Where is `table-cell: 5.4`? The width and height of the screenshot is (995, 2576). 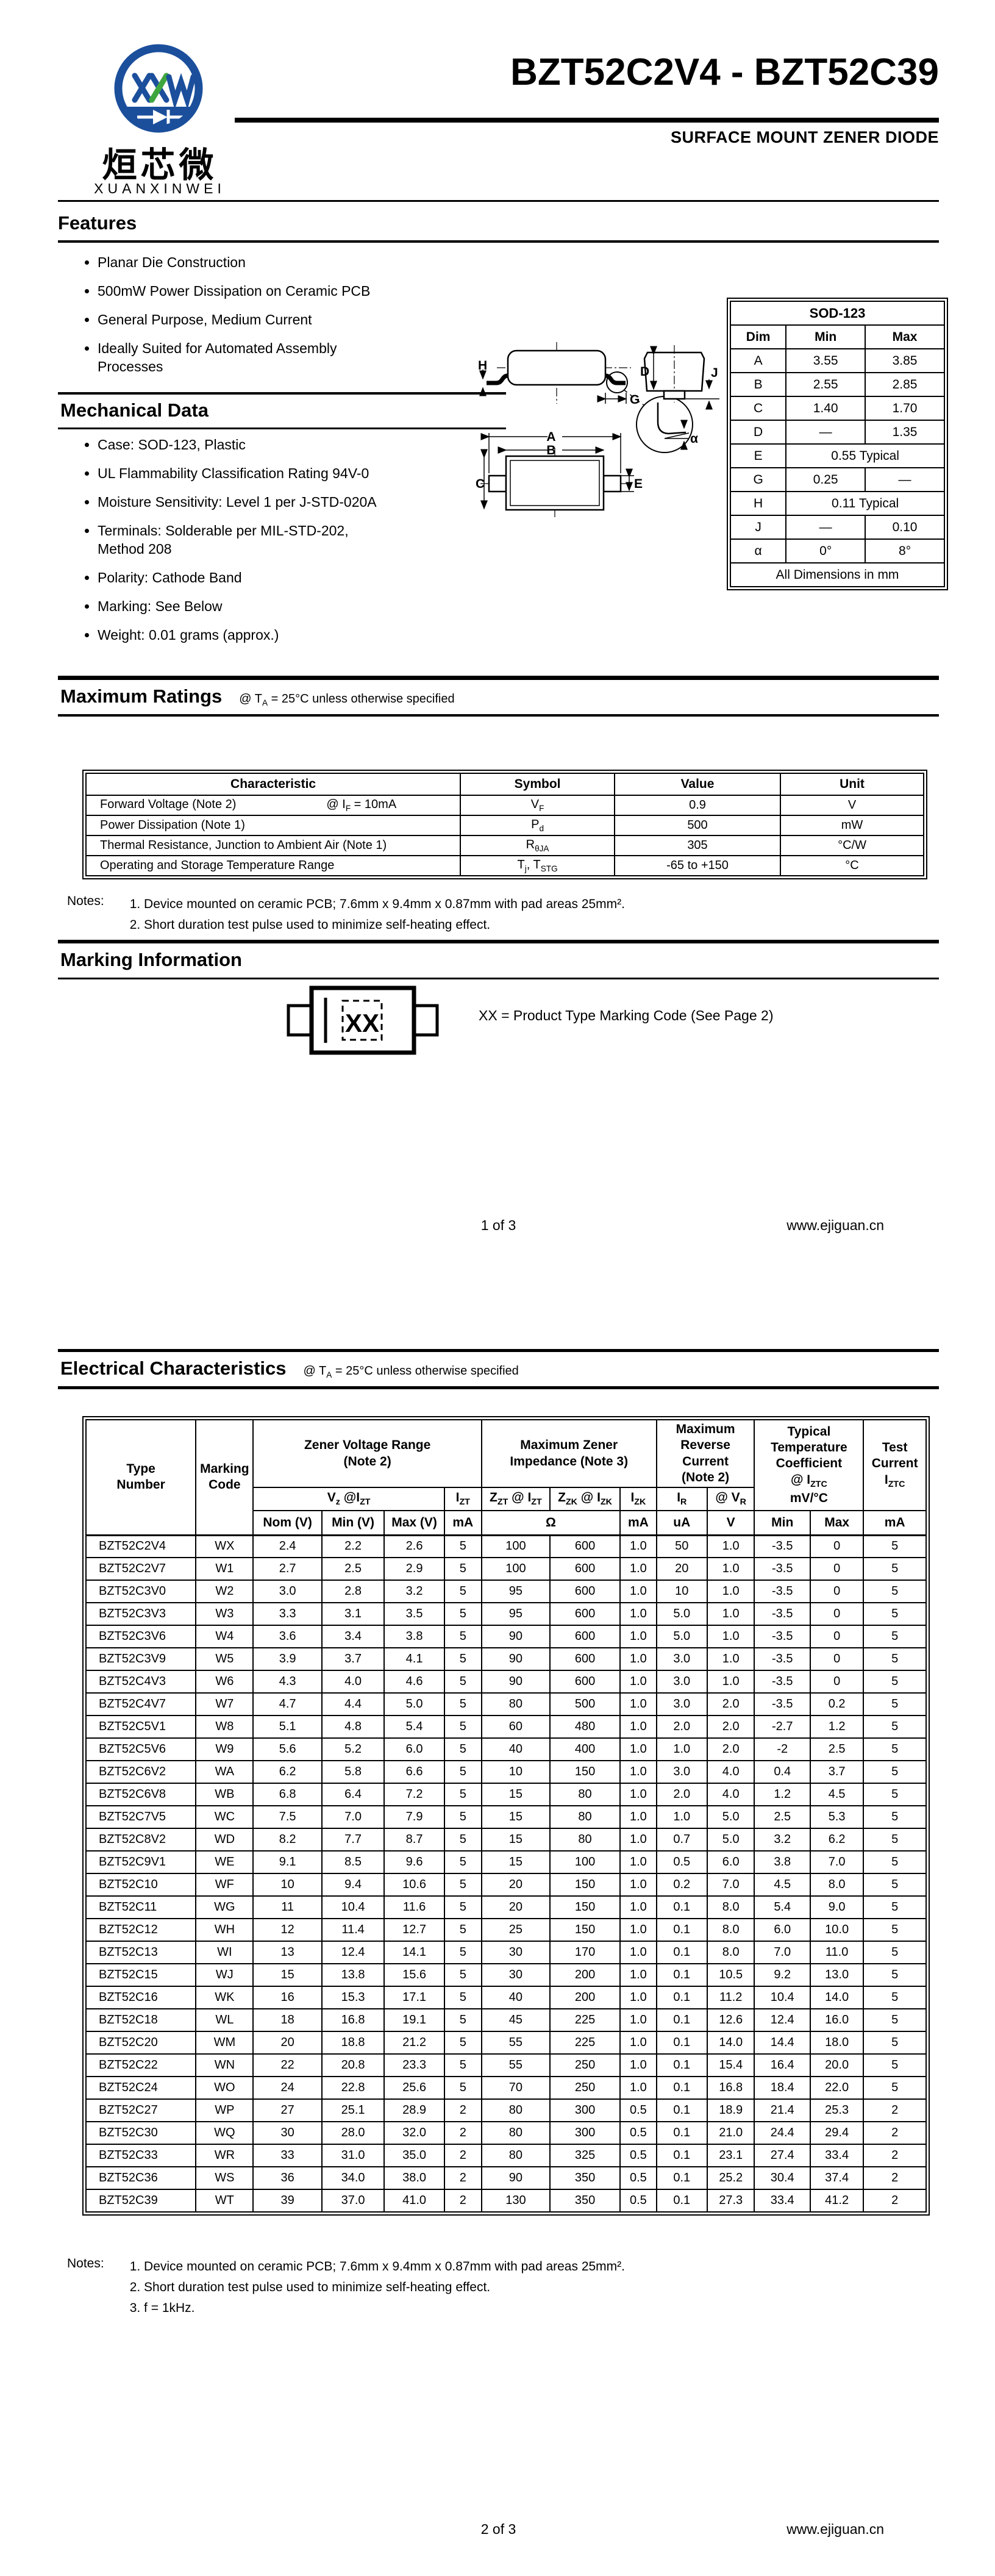 table-cell: 5.4 is located at coordinates (414, 1727).